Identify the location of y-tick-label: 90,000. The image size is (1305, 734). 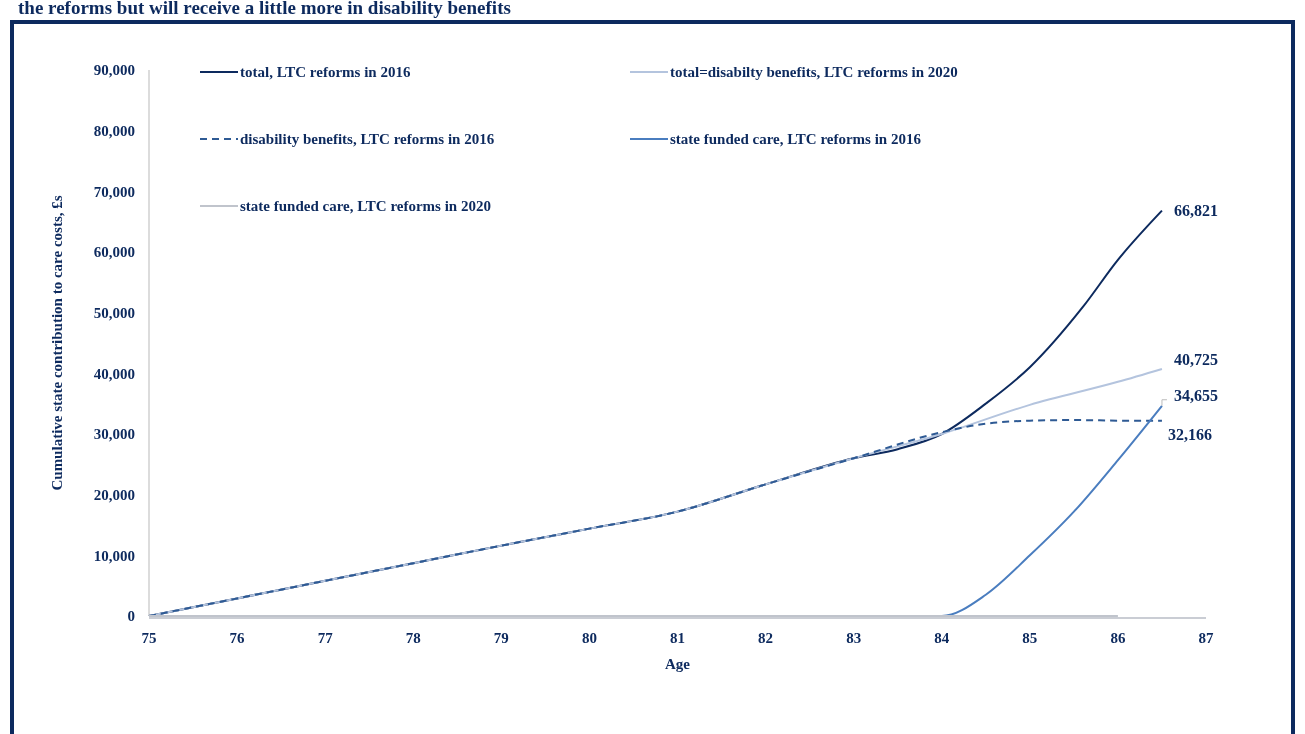
(114, 70).